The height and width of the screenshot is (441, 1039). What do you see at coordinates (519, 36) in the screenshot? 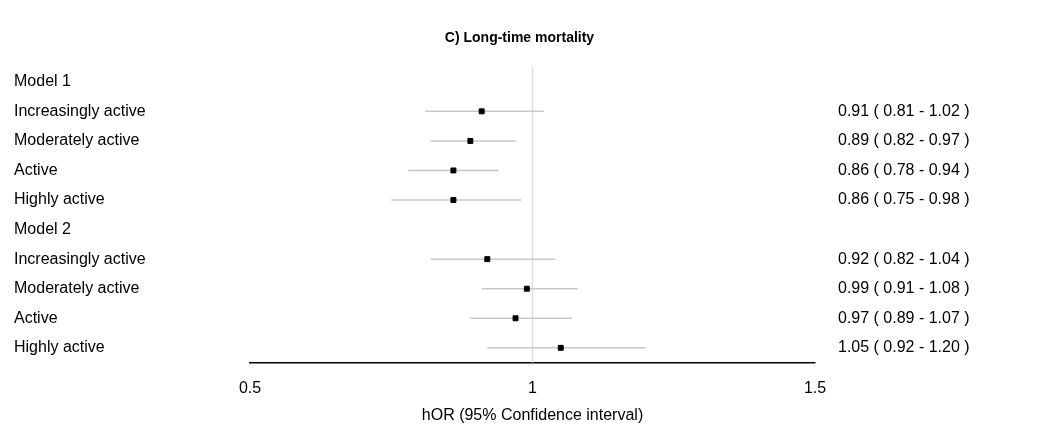
I see `chart-title: C) Long-time mortality` at bounding box center [519, 36].